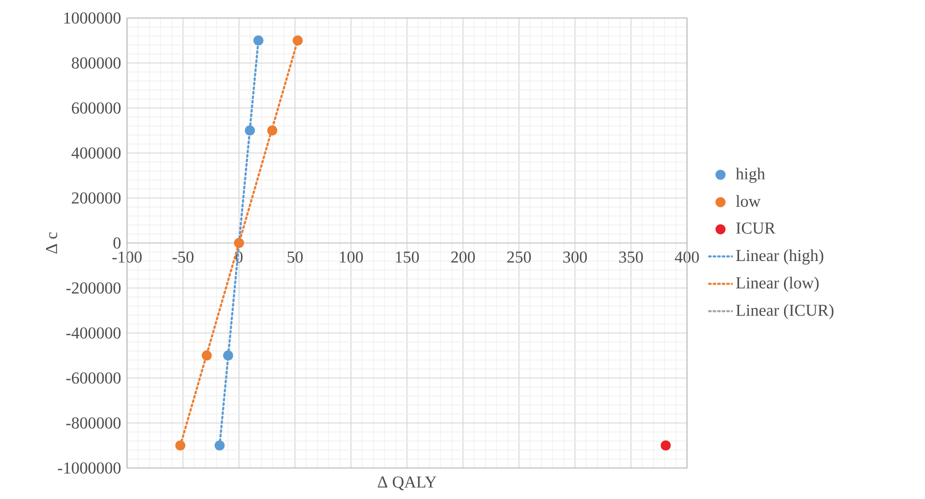  Describe the element at coordinates (93, 333) in the screenshot. I see `y-tick-label: -400000` at that location.